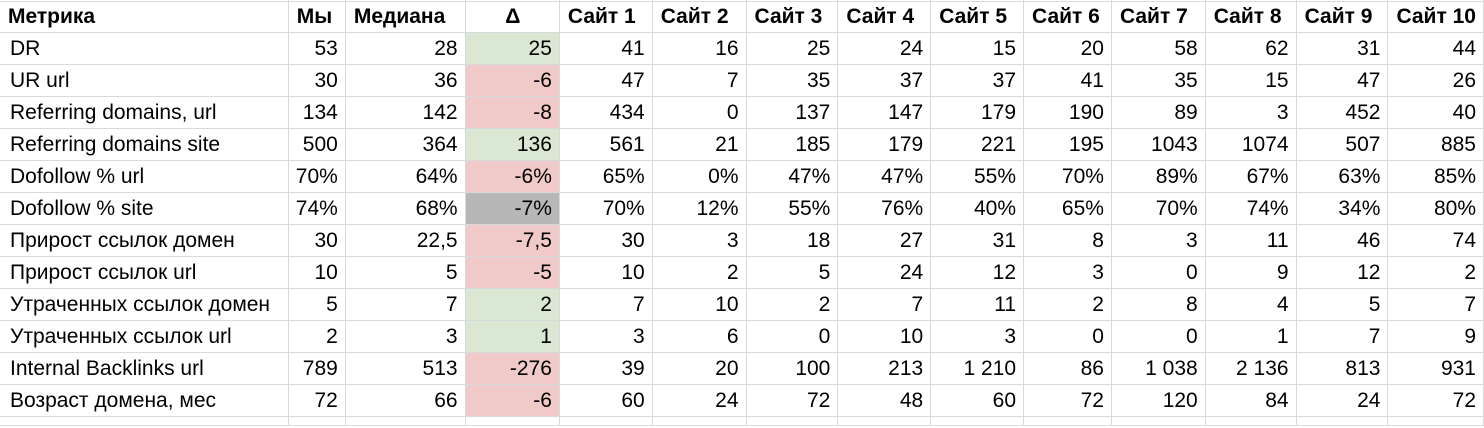 The width and height of the screenshot is (1484, 428). I want to click on column-header: Сайт 10, so click(1435, 17).